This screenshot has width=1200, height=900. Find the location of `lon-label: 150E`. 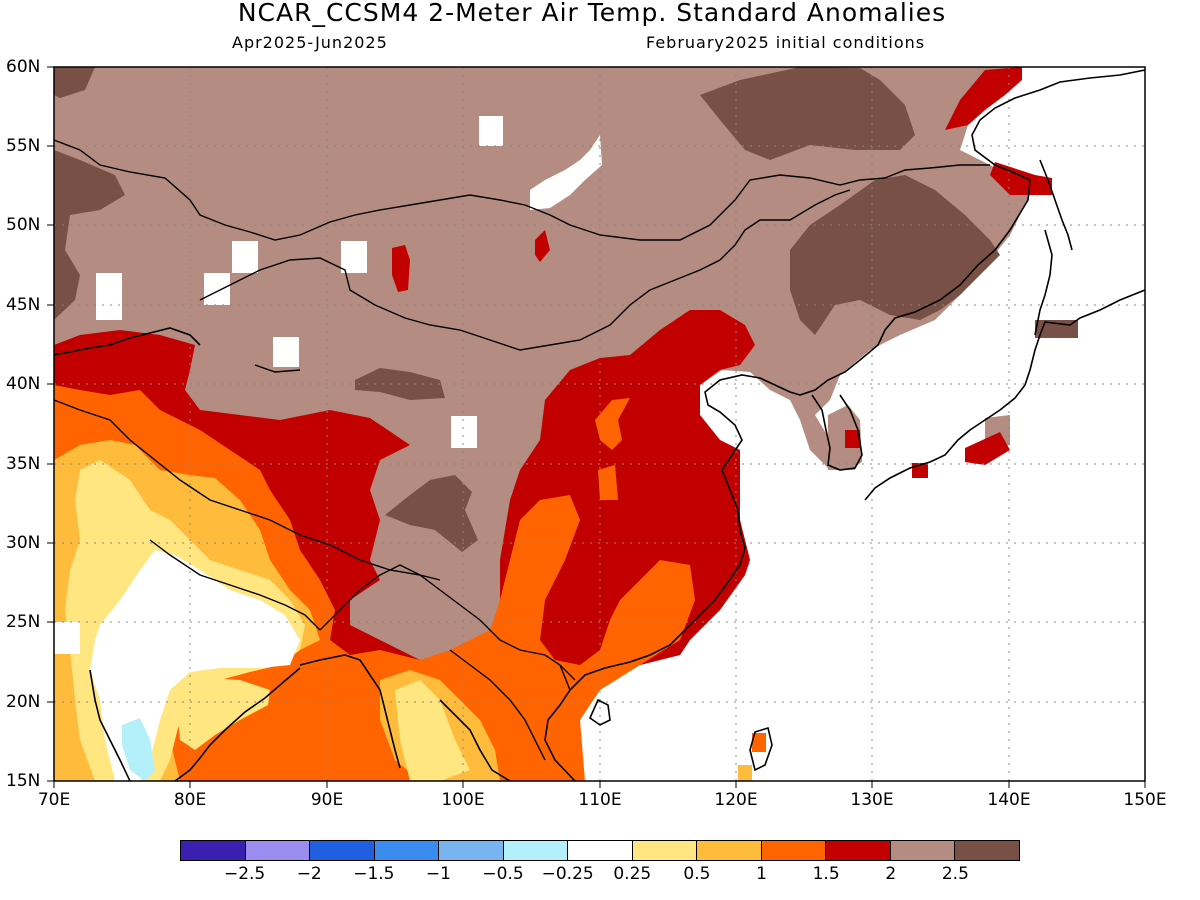

lon-label: 150E is located at coordinates (1145, 800).